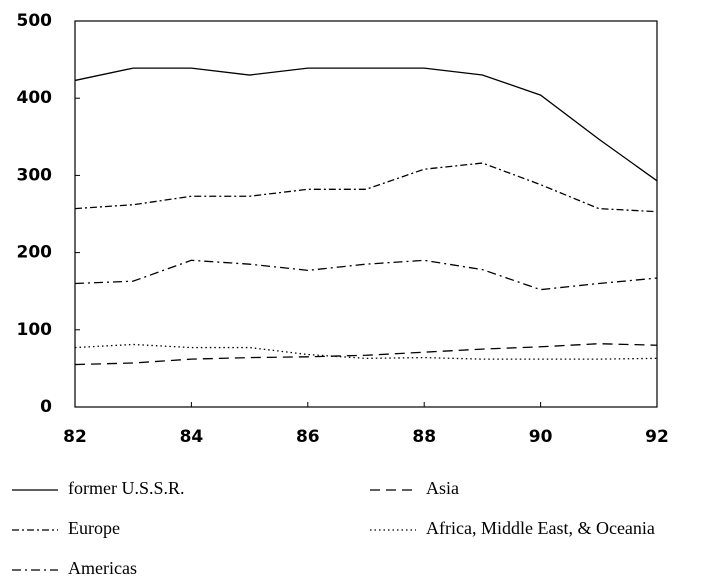 Image resolution: width=713 pixels, height=579 pixels. What do you see at coordinates (657, 437) in the screenshot?
I see `x-tick-label: 92` at bounding box center [657, 437].